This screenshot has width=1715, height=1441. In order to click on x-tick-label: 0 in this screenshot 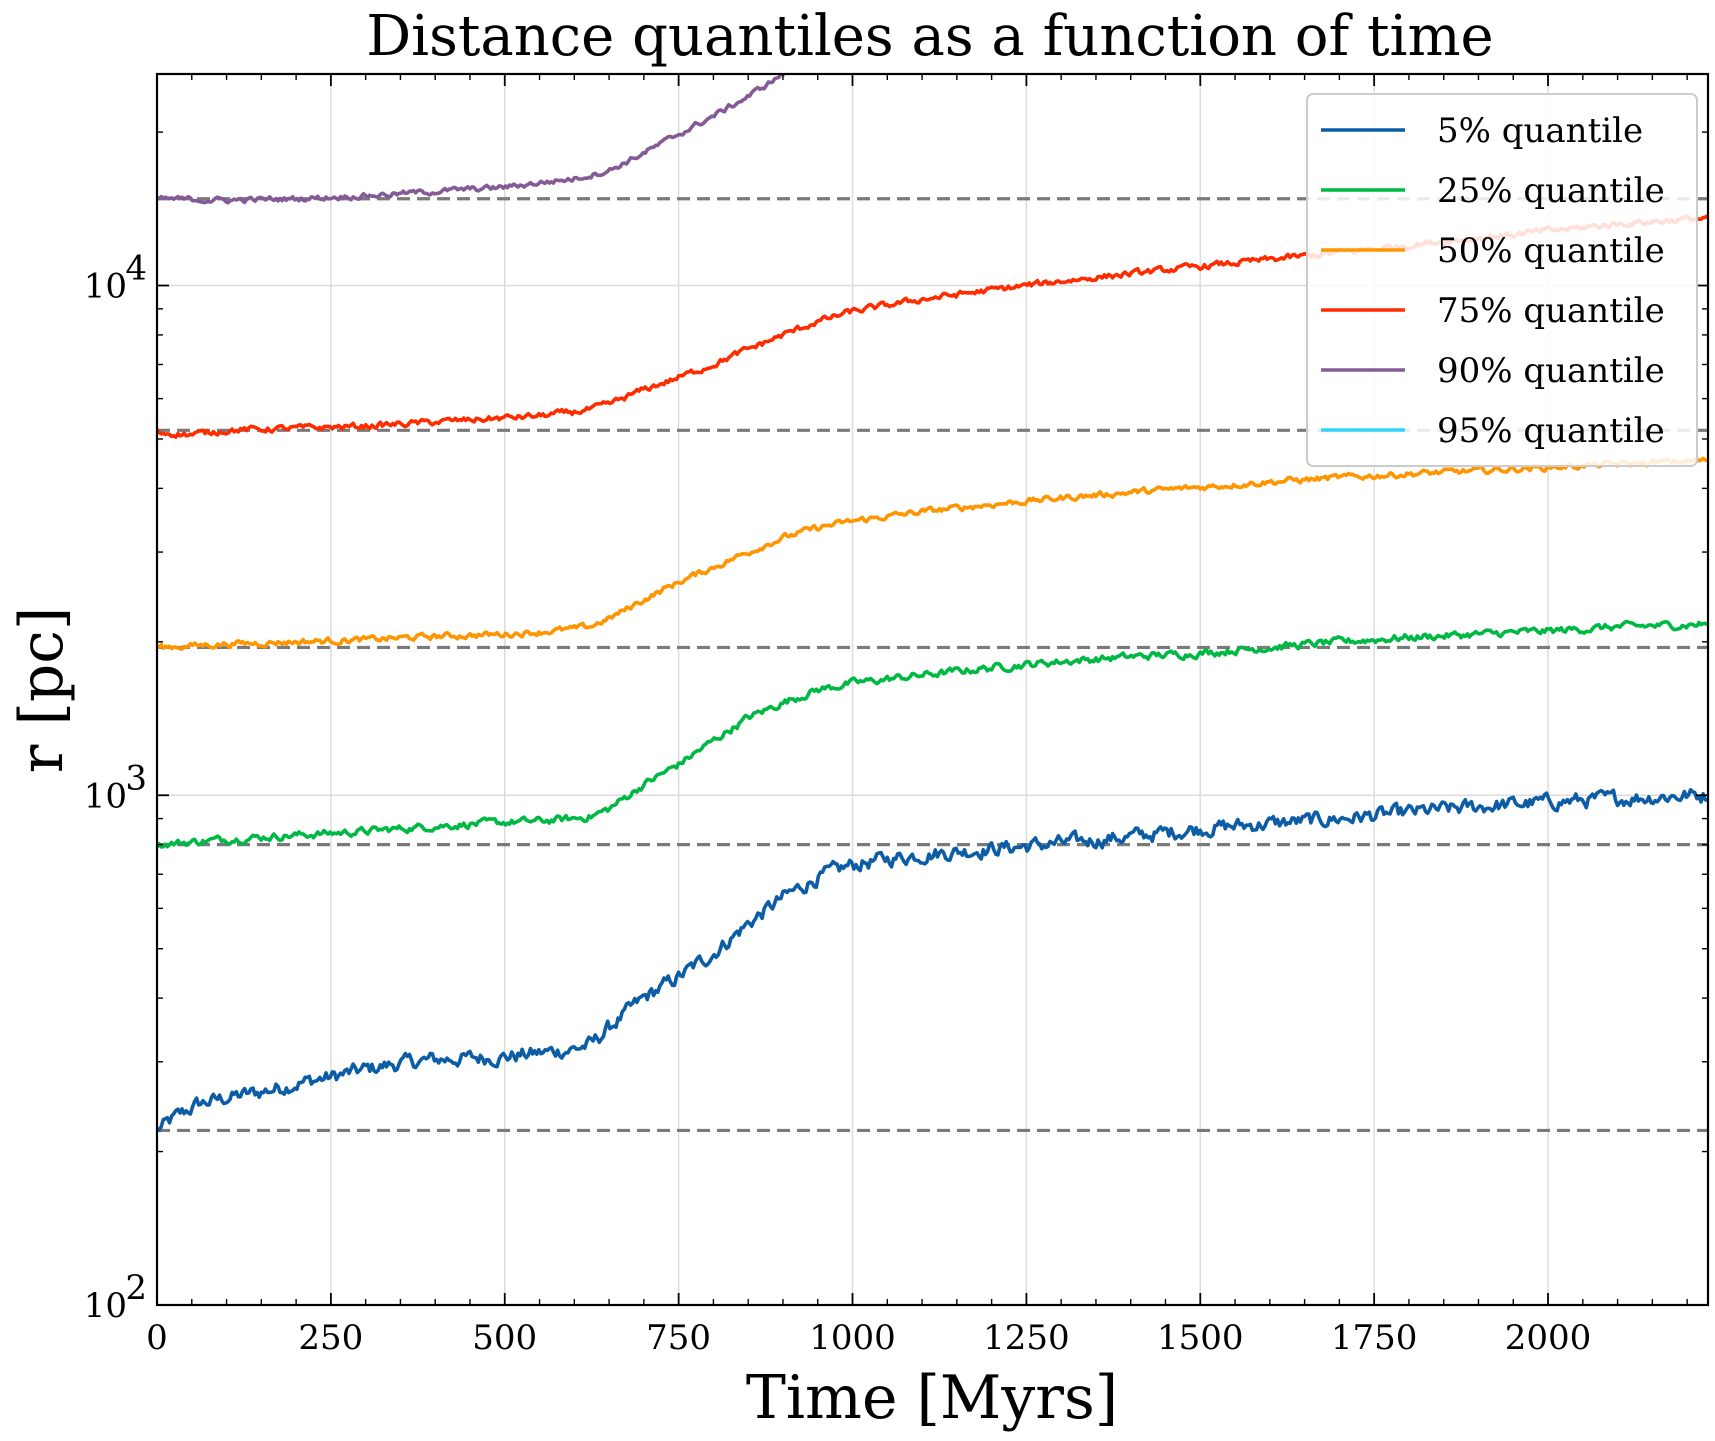, I will do `click(157, 1338)`.